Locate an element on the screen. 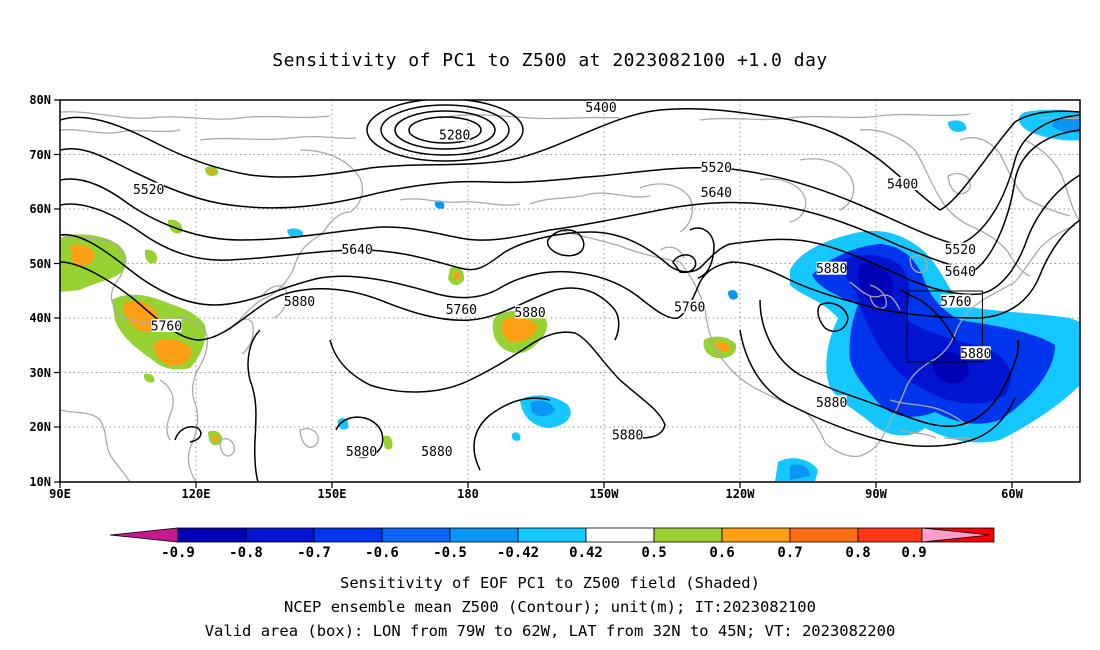  lon-label: 60W is located at coordinates (1012, 494).